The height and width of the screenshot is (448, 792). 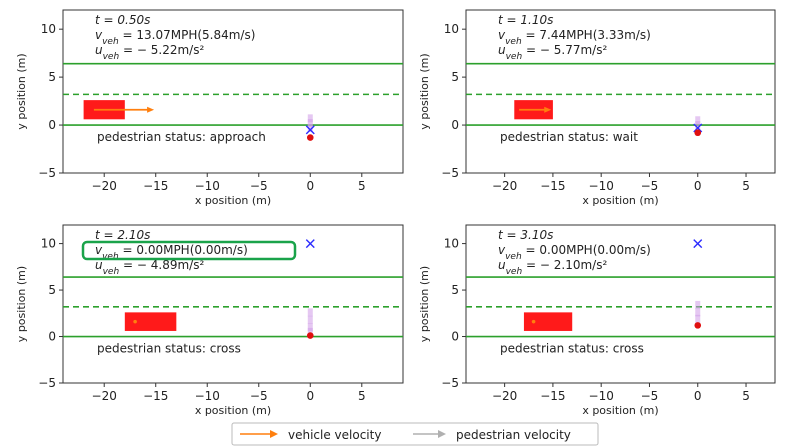 I want to click on vehicle-accel-annotation: uveh = − 5.77m/s², so click(x=552, y=52).